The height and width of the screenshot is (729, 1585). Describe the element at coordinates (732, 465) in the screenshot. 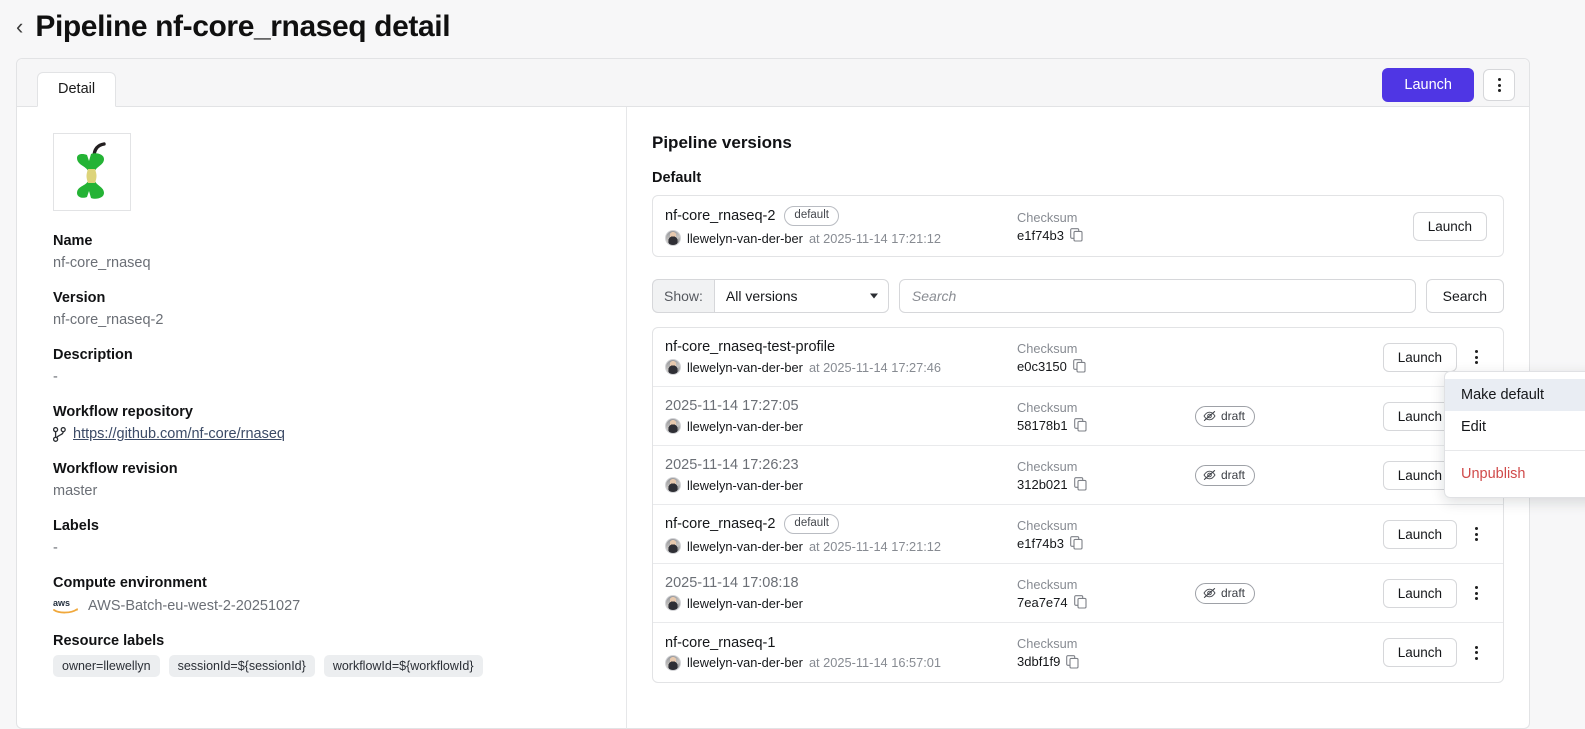

I see `version-name: 2025-11-14 17:26:23` at that location.